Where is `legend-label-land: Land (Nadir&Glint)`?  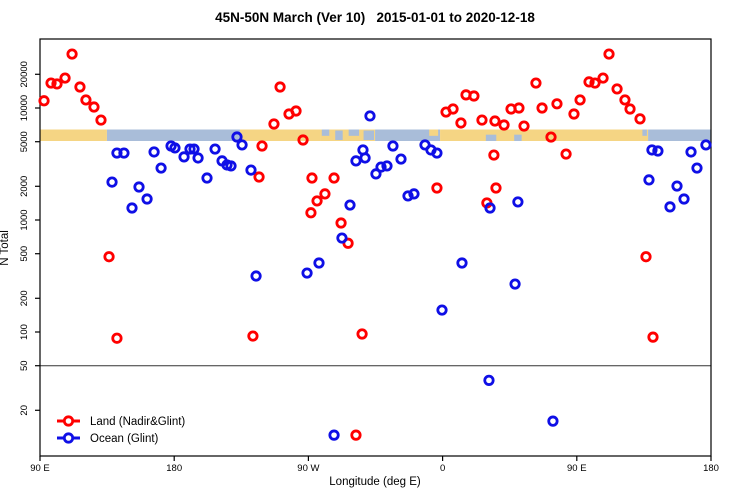
legend-label-land: Land (Nadir&Glint) is located at coordinates (137, 422).